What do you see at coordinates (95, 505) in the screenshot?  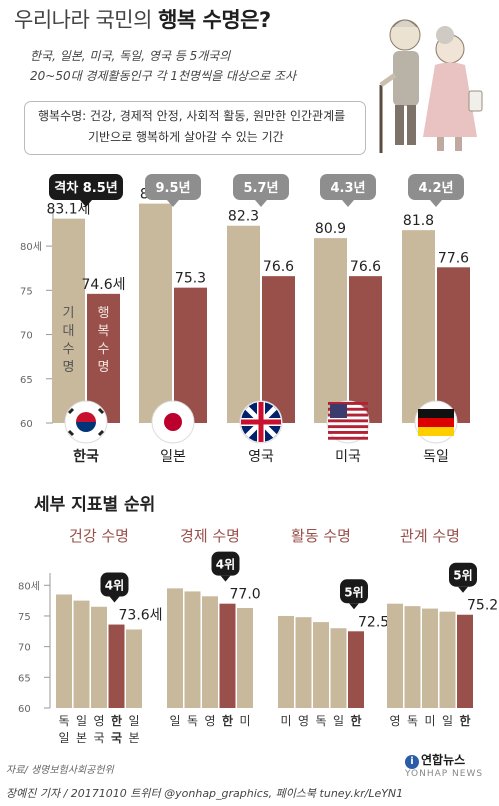 I see `section-title-detail-ranking: 세부 지표별 순위` at bounding box center [95, 505].